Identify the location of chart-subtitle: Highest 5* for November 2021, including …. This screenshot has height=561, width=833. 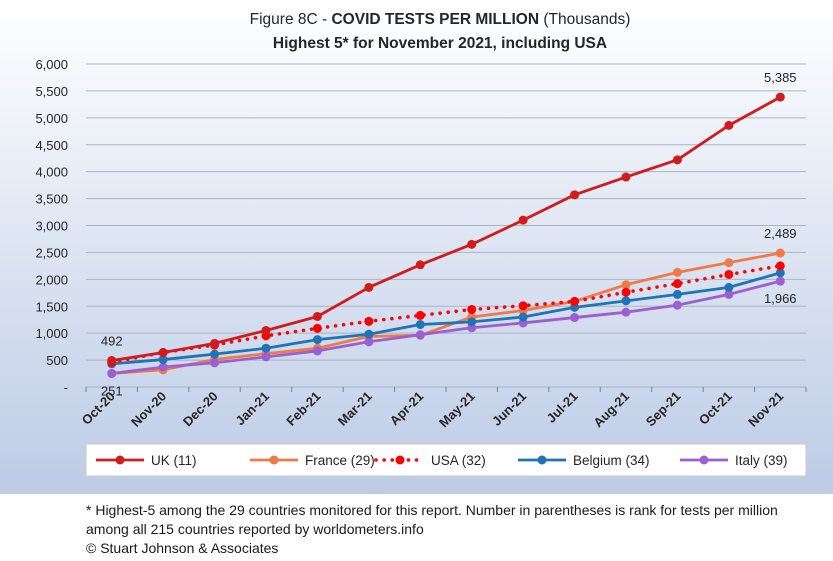
(440, 43).